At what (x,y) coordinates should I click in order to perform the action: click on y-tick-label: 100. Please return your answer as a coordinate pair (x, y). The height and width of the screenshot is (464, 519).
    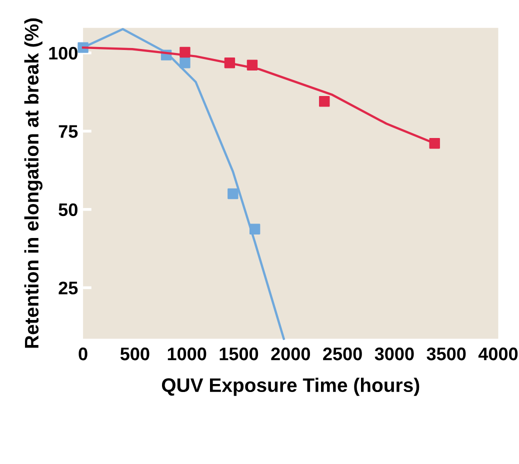
    Looking at the image, I should click on (63, 53).